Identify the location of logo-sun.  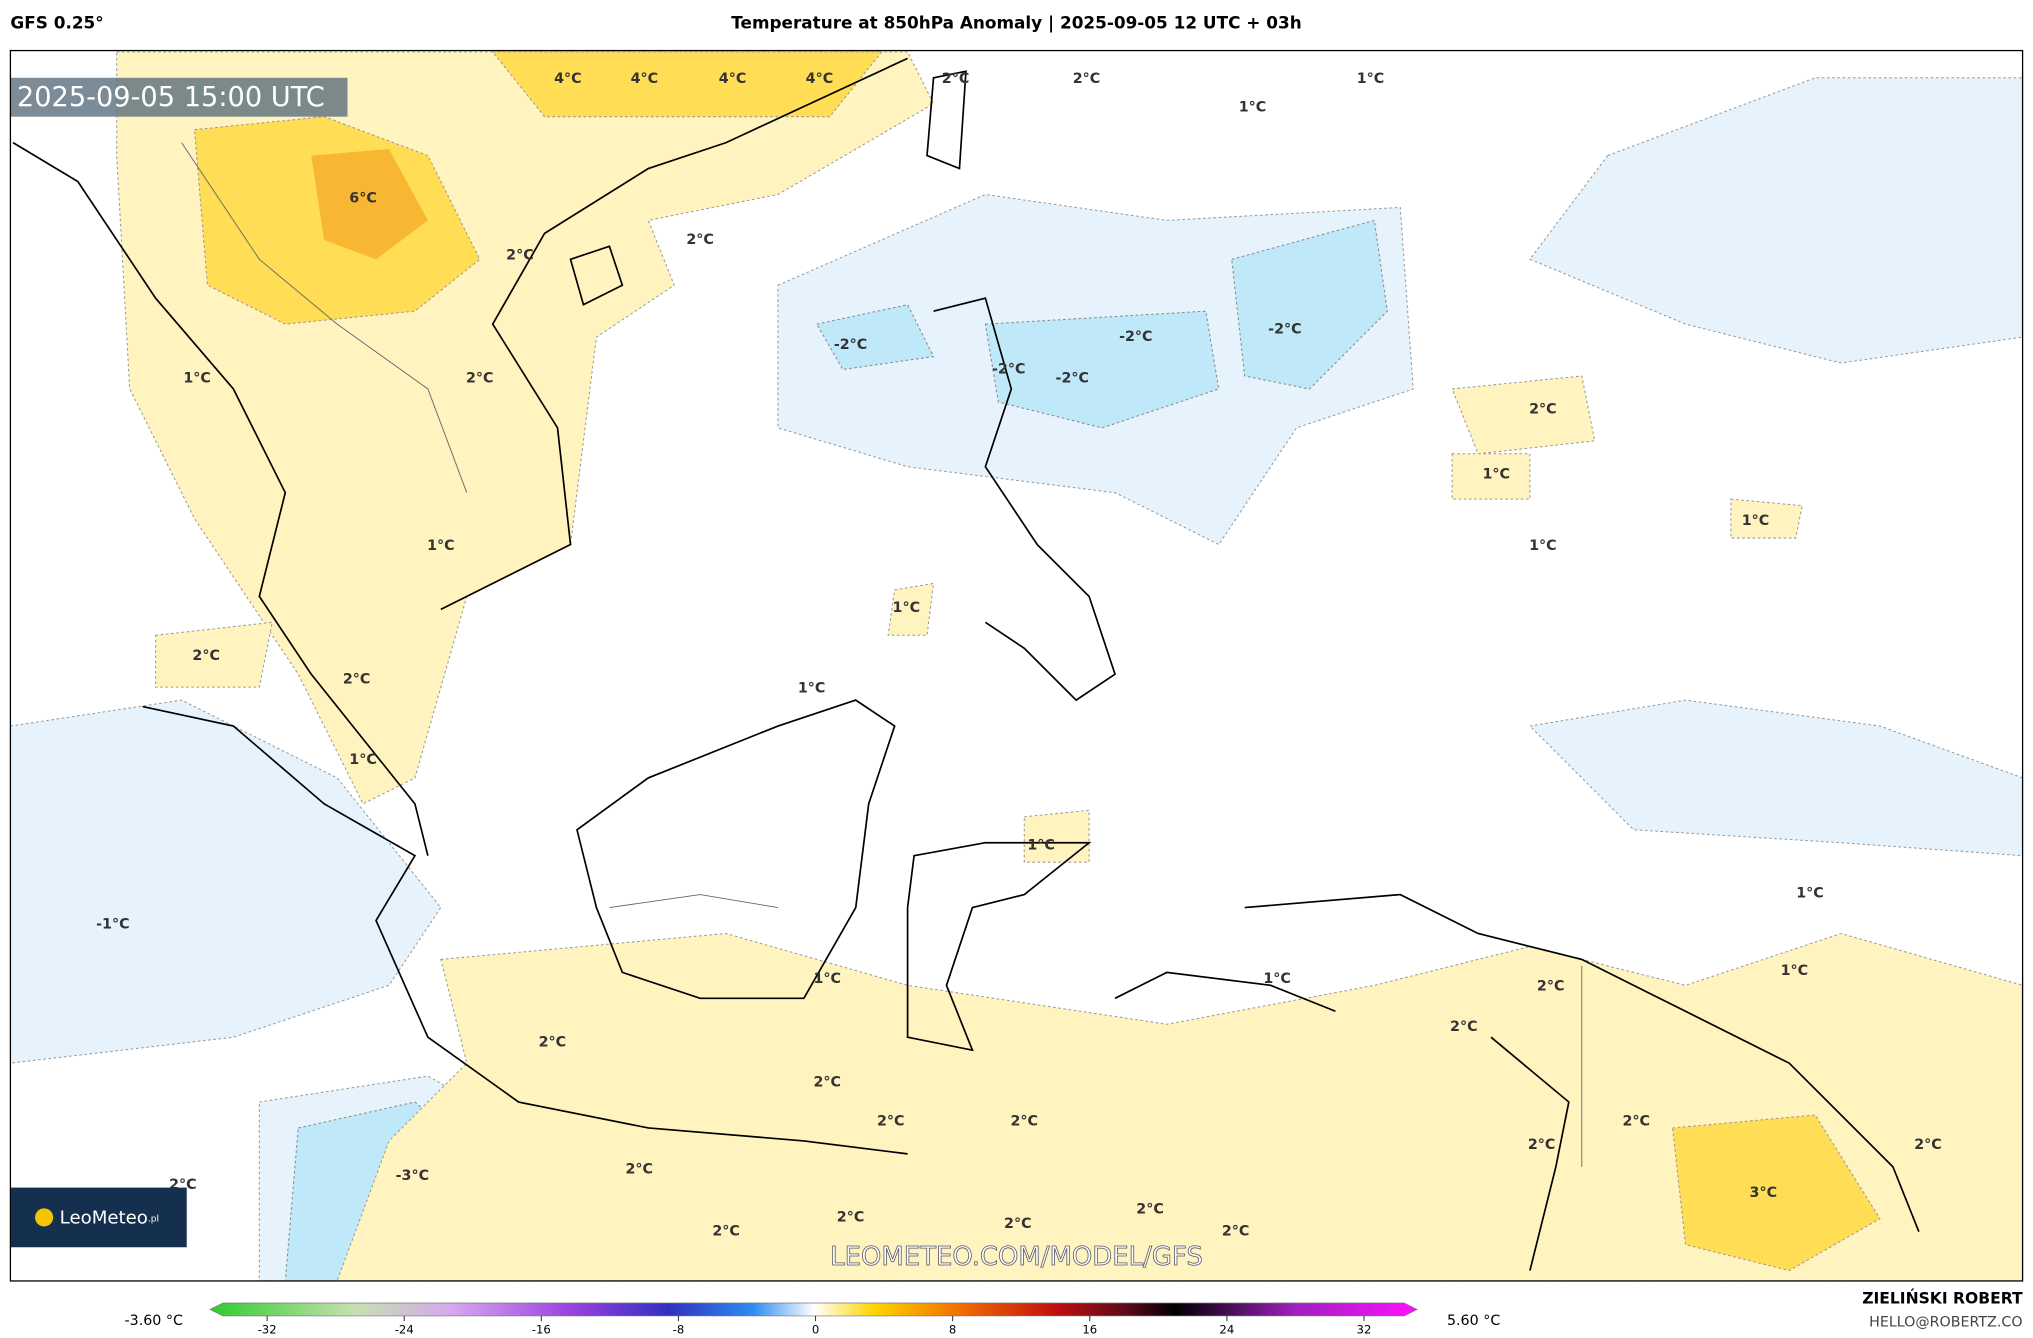
(44, 1217).